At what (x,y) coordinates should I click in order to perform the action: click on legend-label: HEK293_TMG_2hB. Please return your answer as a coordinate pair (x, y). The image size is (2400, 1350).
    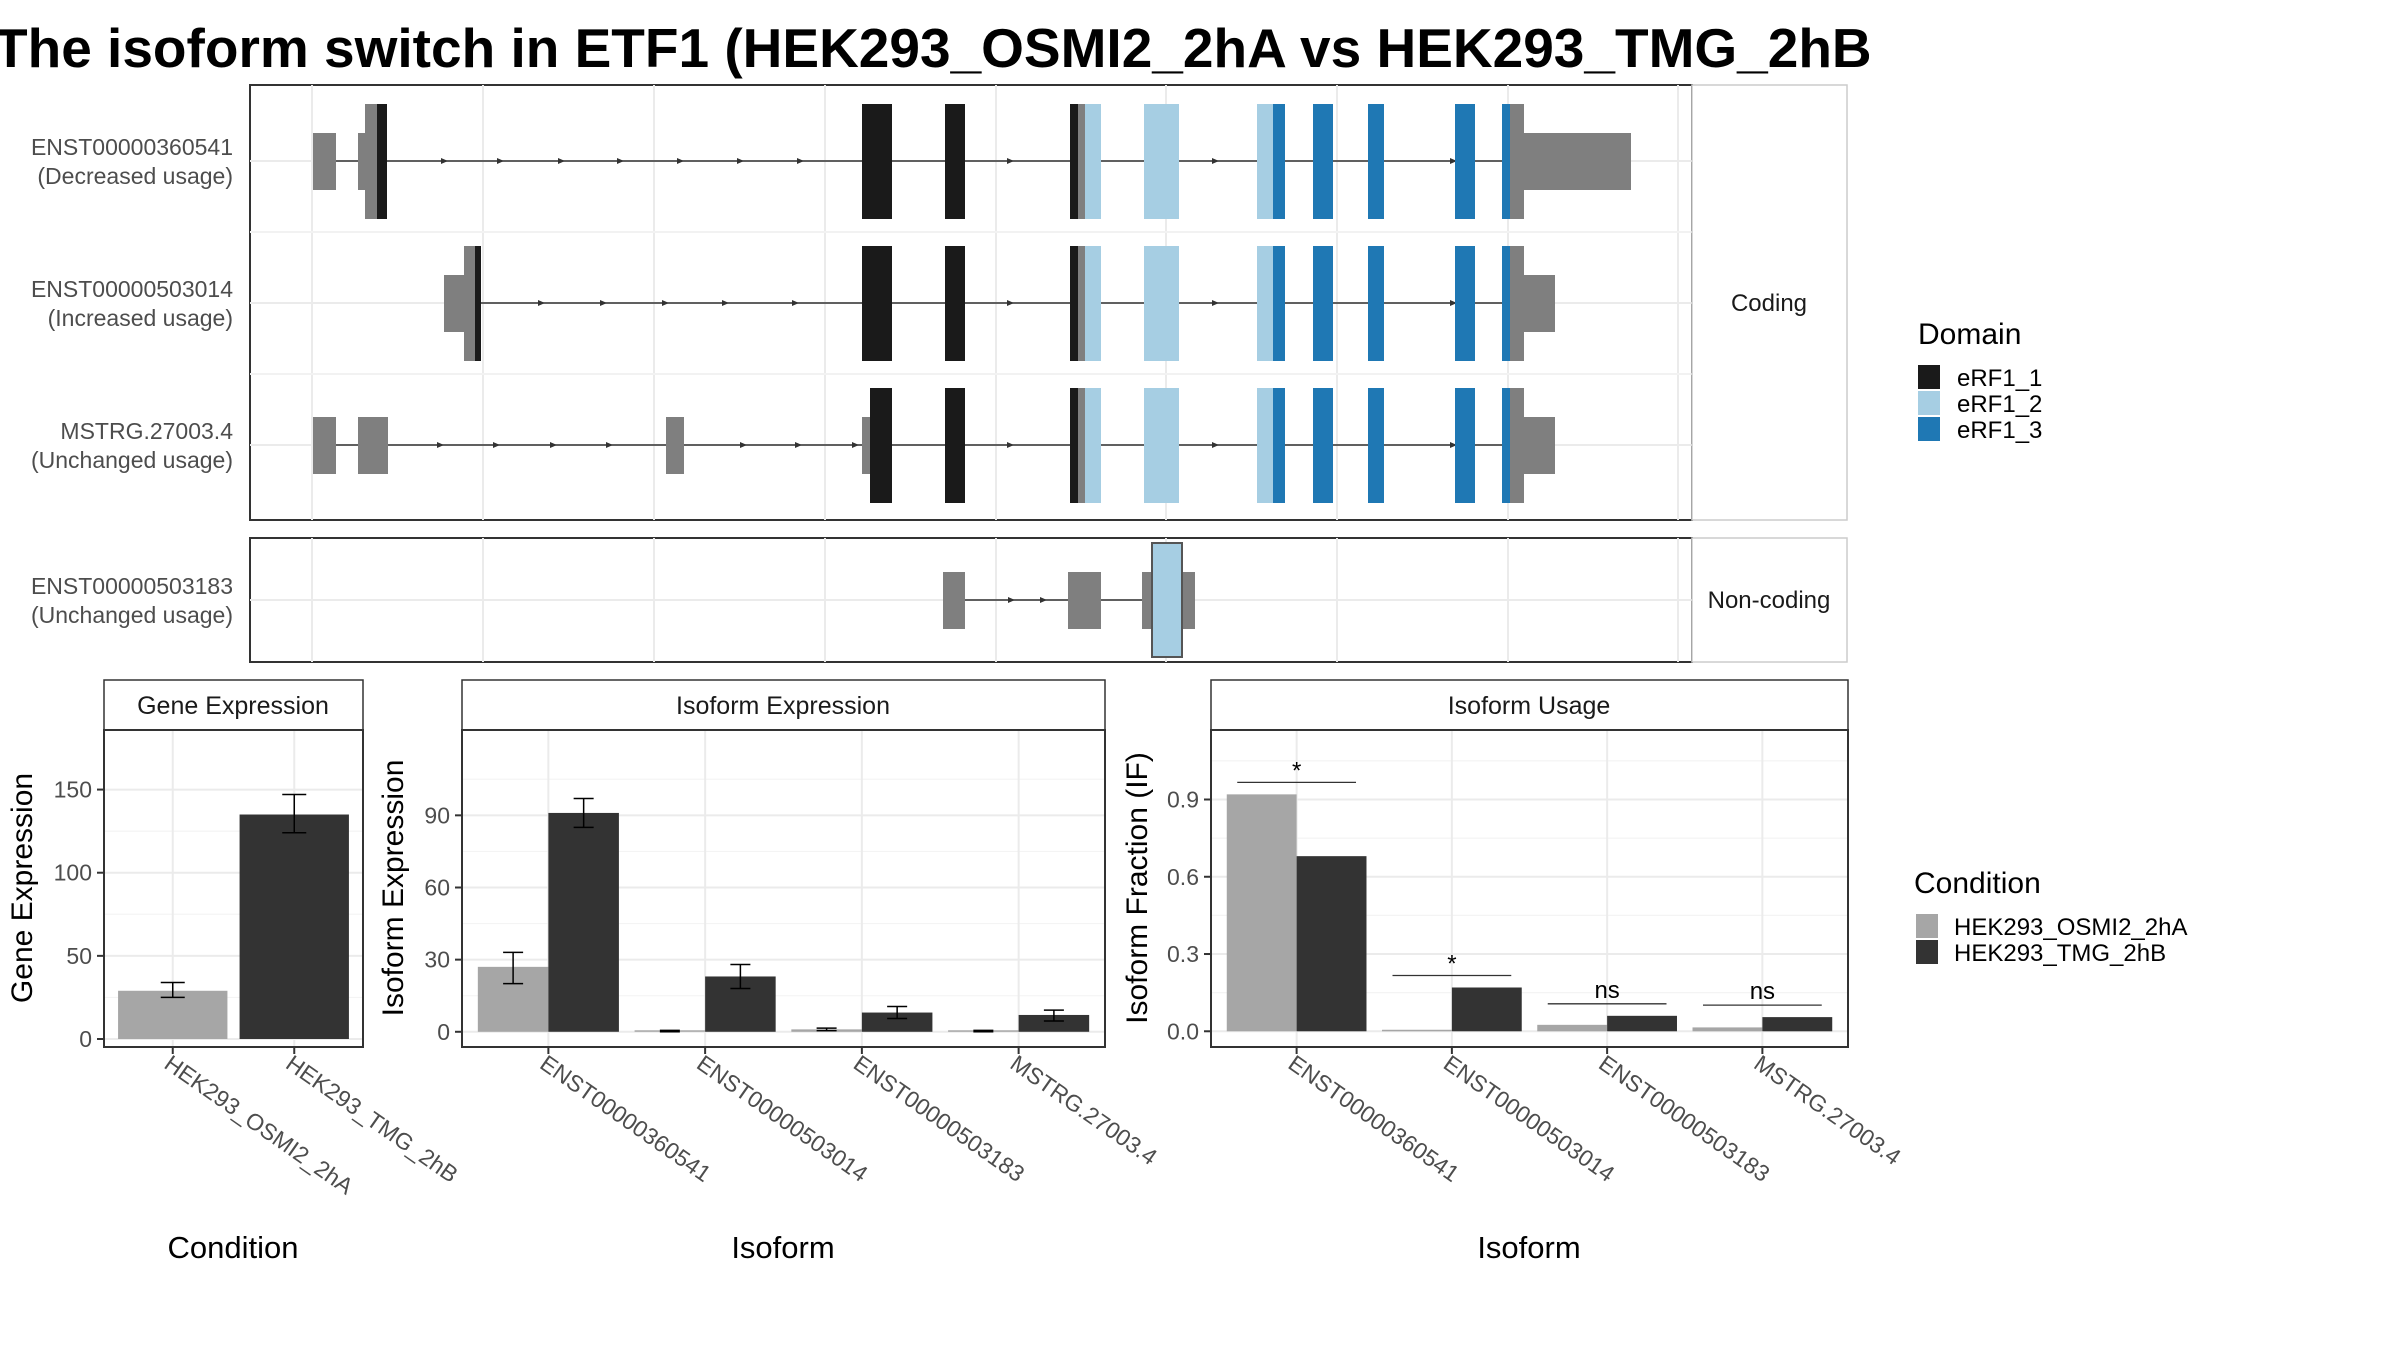
    Looking at the image, I should click on (2060, 953).